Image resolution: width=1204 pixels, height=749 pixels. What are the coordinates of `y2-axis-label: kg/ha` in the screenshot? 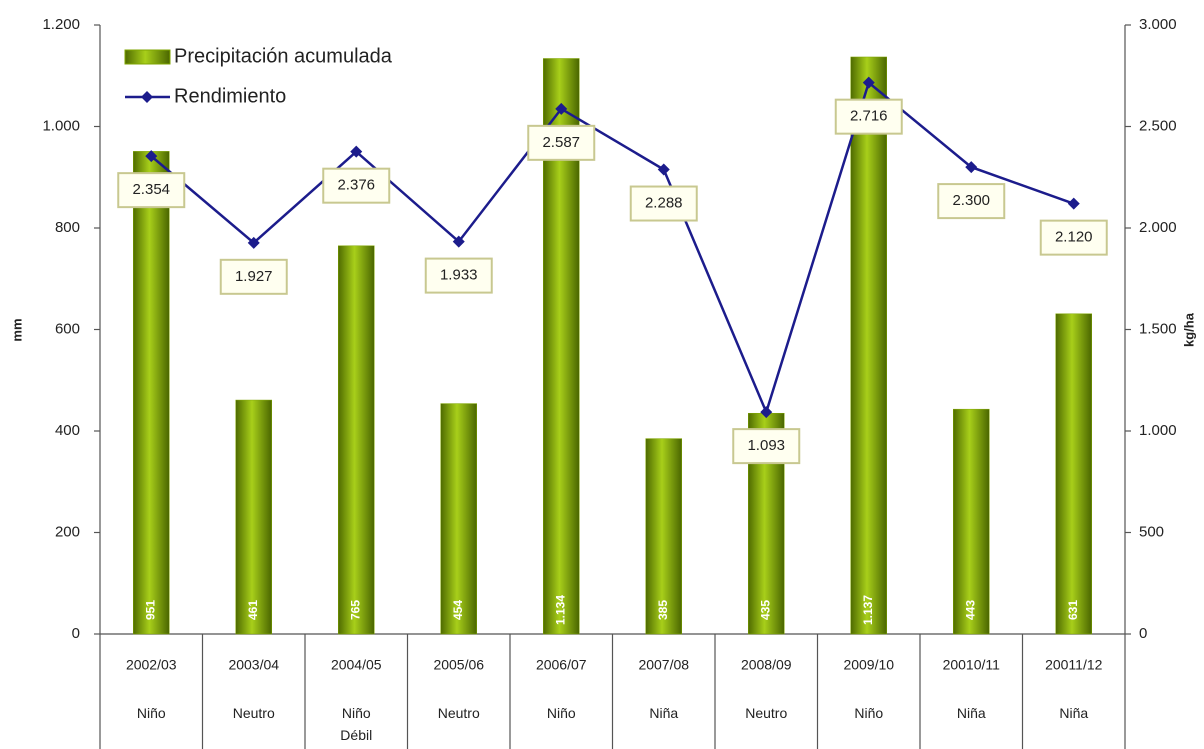 It's located at (1188, 329).